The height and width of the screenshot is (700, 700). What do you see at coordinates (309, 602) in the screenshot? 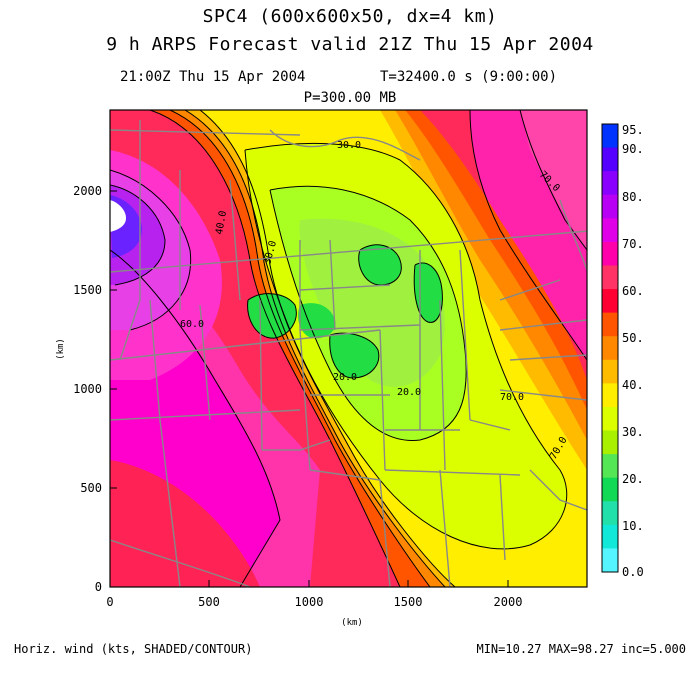
I see `x-tick-label: 1000` at bounding box center [309, 602].